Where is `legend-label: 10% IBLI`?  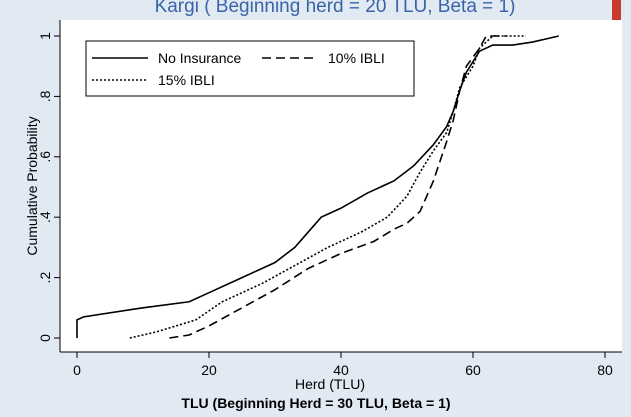
legend-label: 10% IBLI is located at coordinates (356, 58).